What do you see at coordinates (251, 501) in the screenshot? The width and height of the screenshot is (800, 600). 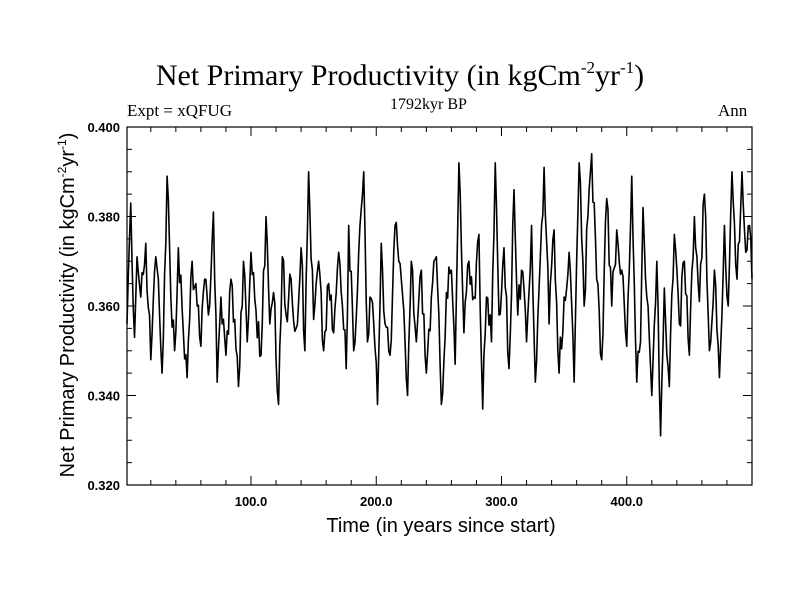 I see `x-tick-label: 100.0` at bounding box center [251, 501].